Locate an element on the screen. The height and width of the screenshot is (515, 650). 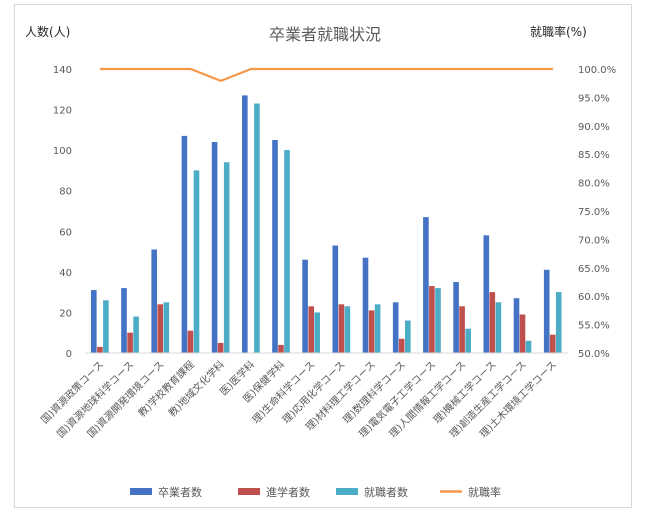
y-right-tick-label: 65.0% is located at coordinates (594, 269).